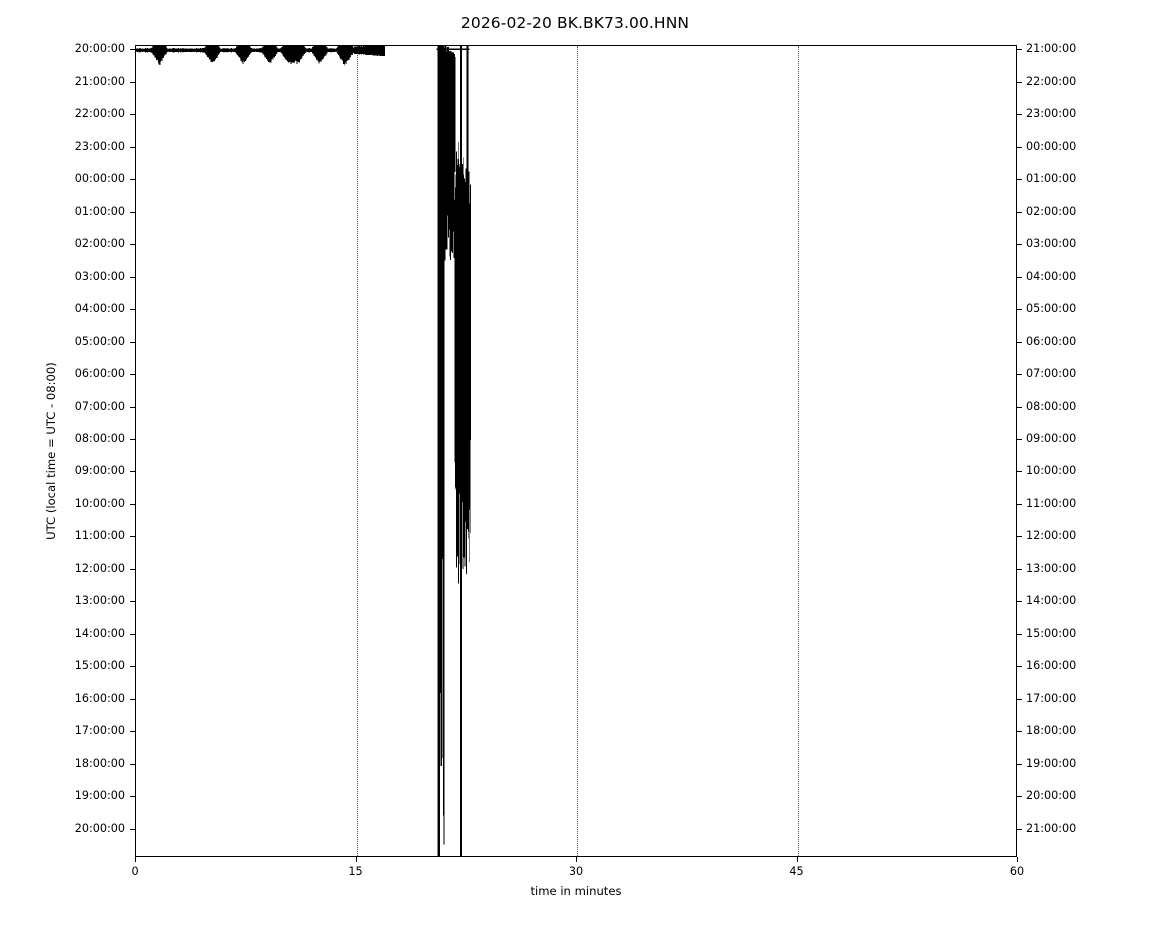  Describe the element at coordinates (99, 568) in the screenshot. I see `y-tick-left-label: 12:00:00` at that location.